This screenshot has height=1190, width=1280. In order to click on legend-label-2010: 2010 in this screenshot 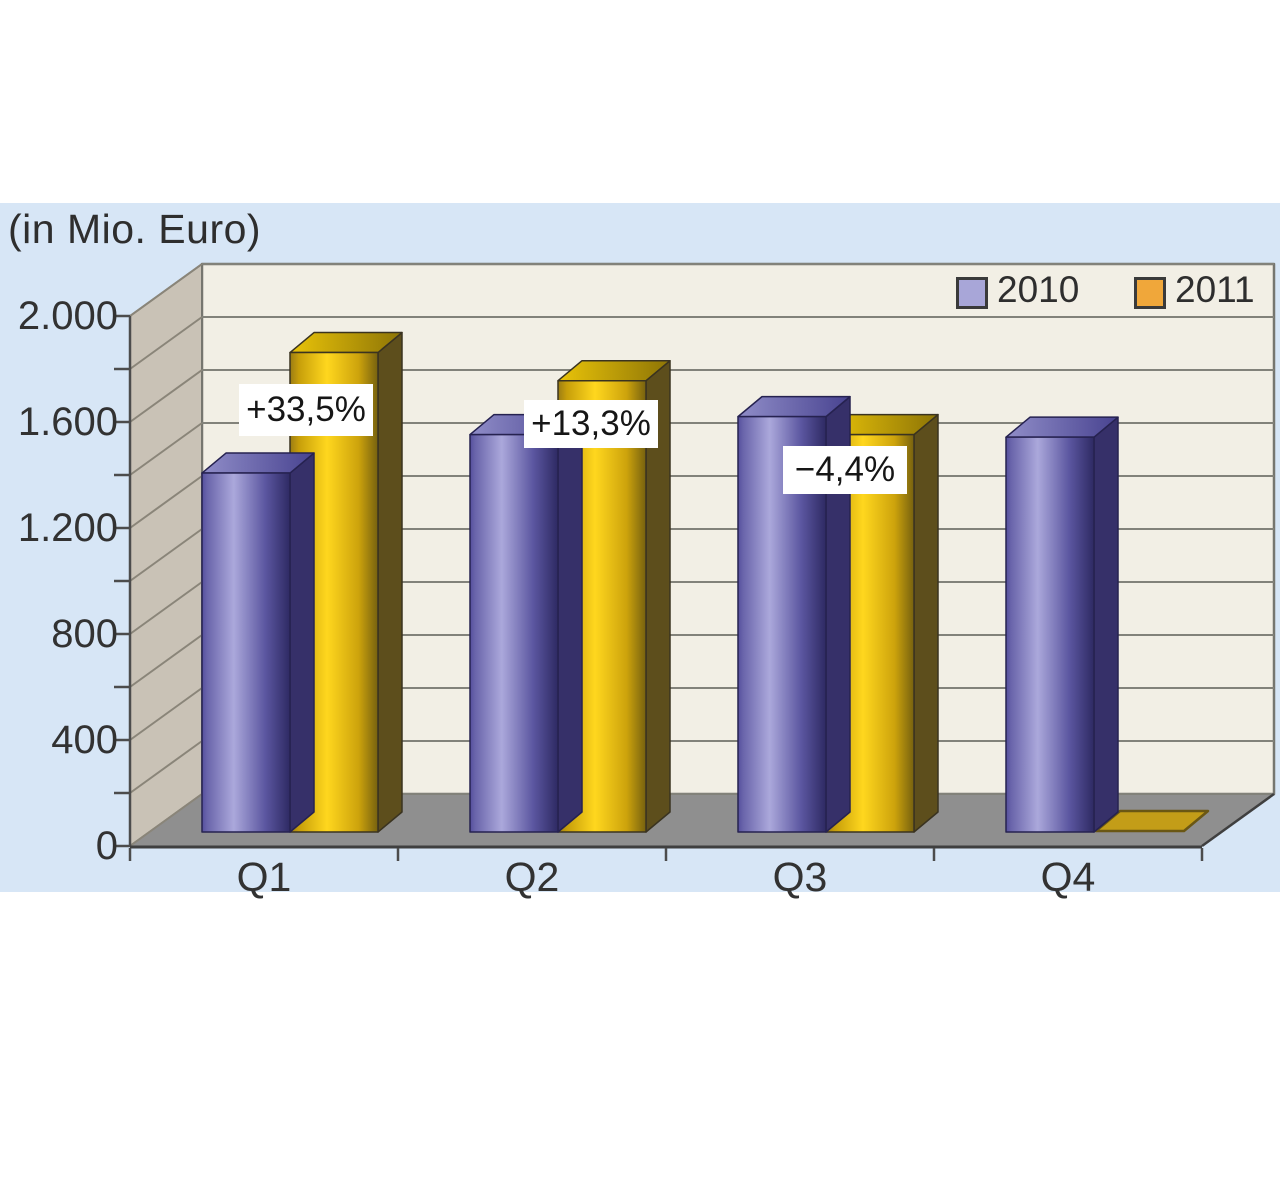, I will do `click(1038, 289)`.